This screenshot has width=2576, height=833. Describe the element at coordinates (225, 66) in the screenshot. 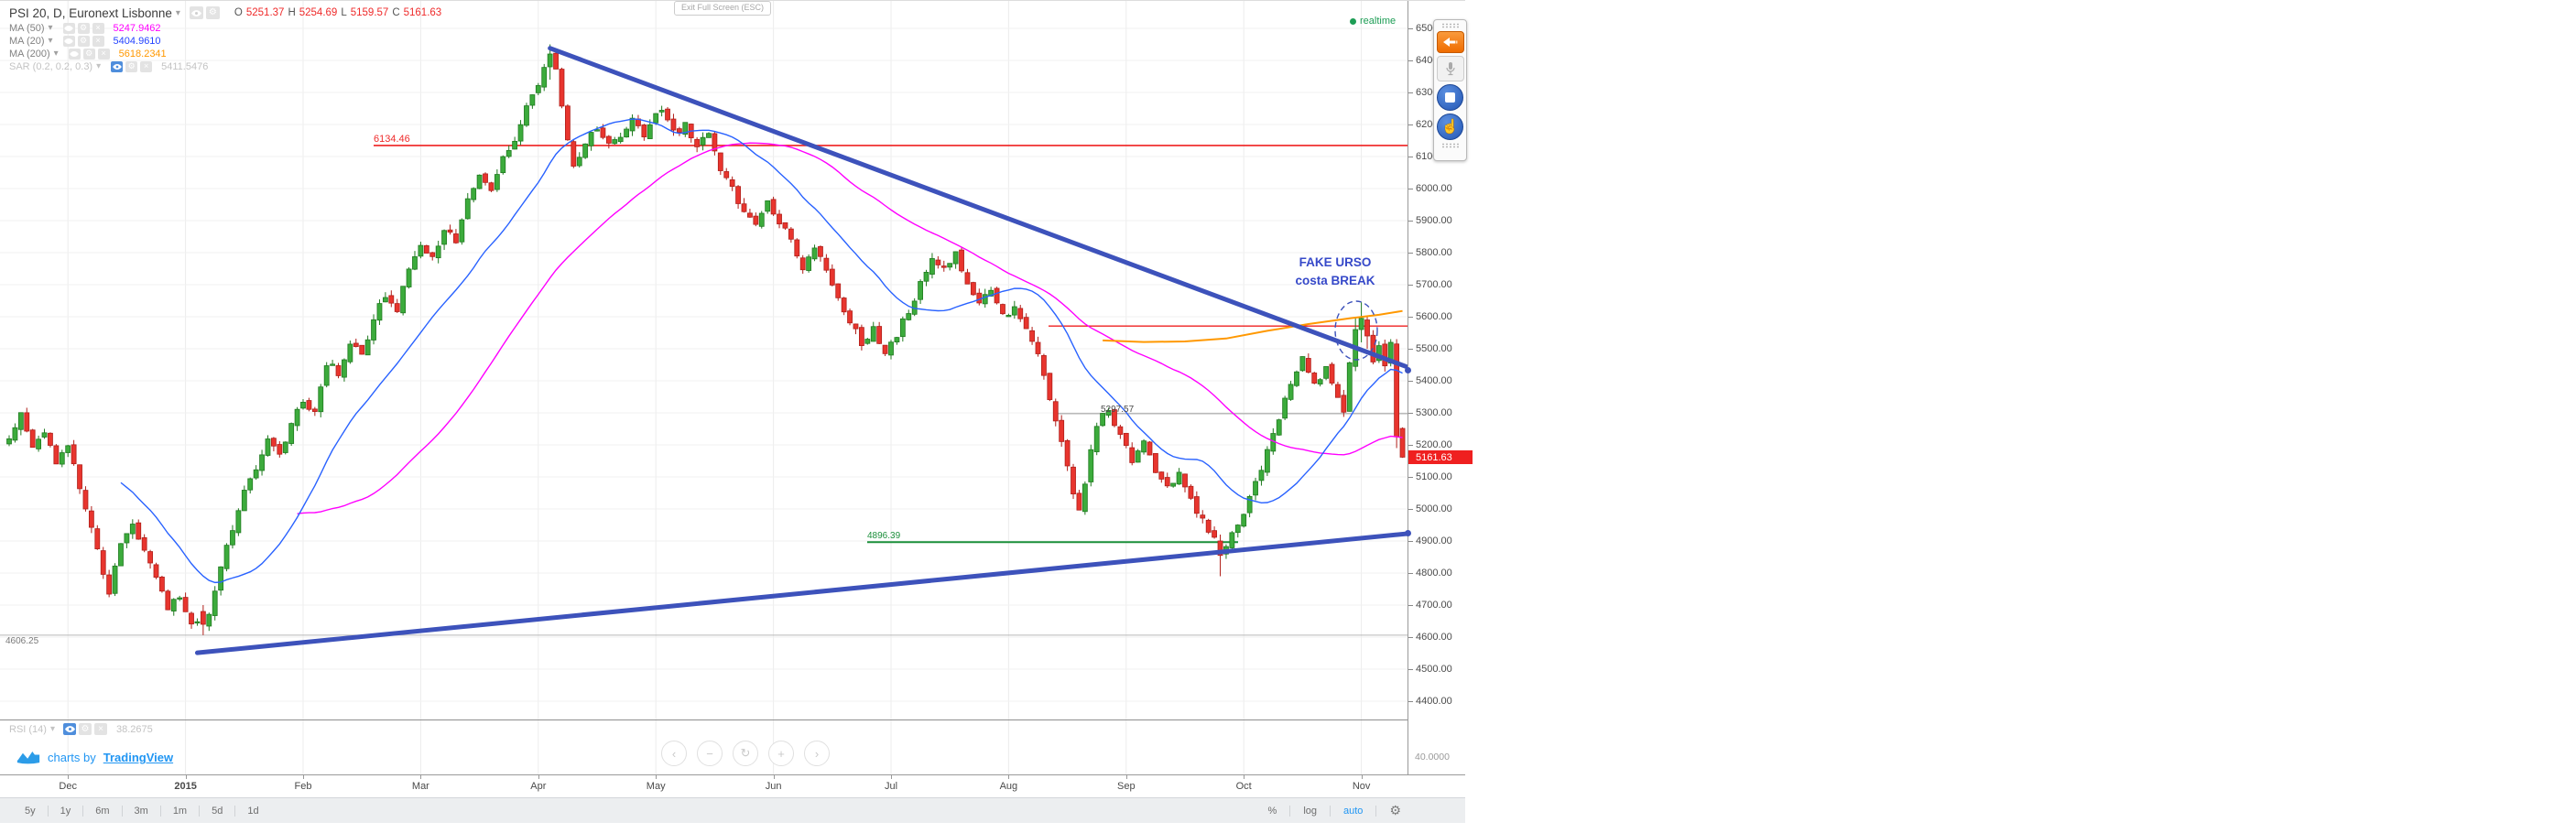

I see `indicator-row-sar: SAR (0.2, 0.2, 0.3) ▾ ⚙ × 5411.5476` at that location.